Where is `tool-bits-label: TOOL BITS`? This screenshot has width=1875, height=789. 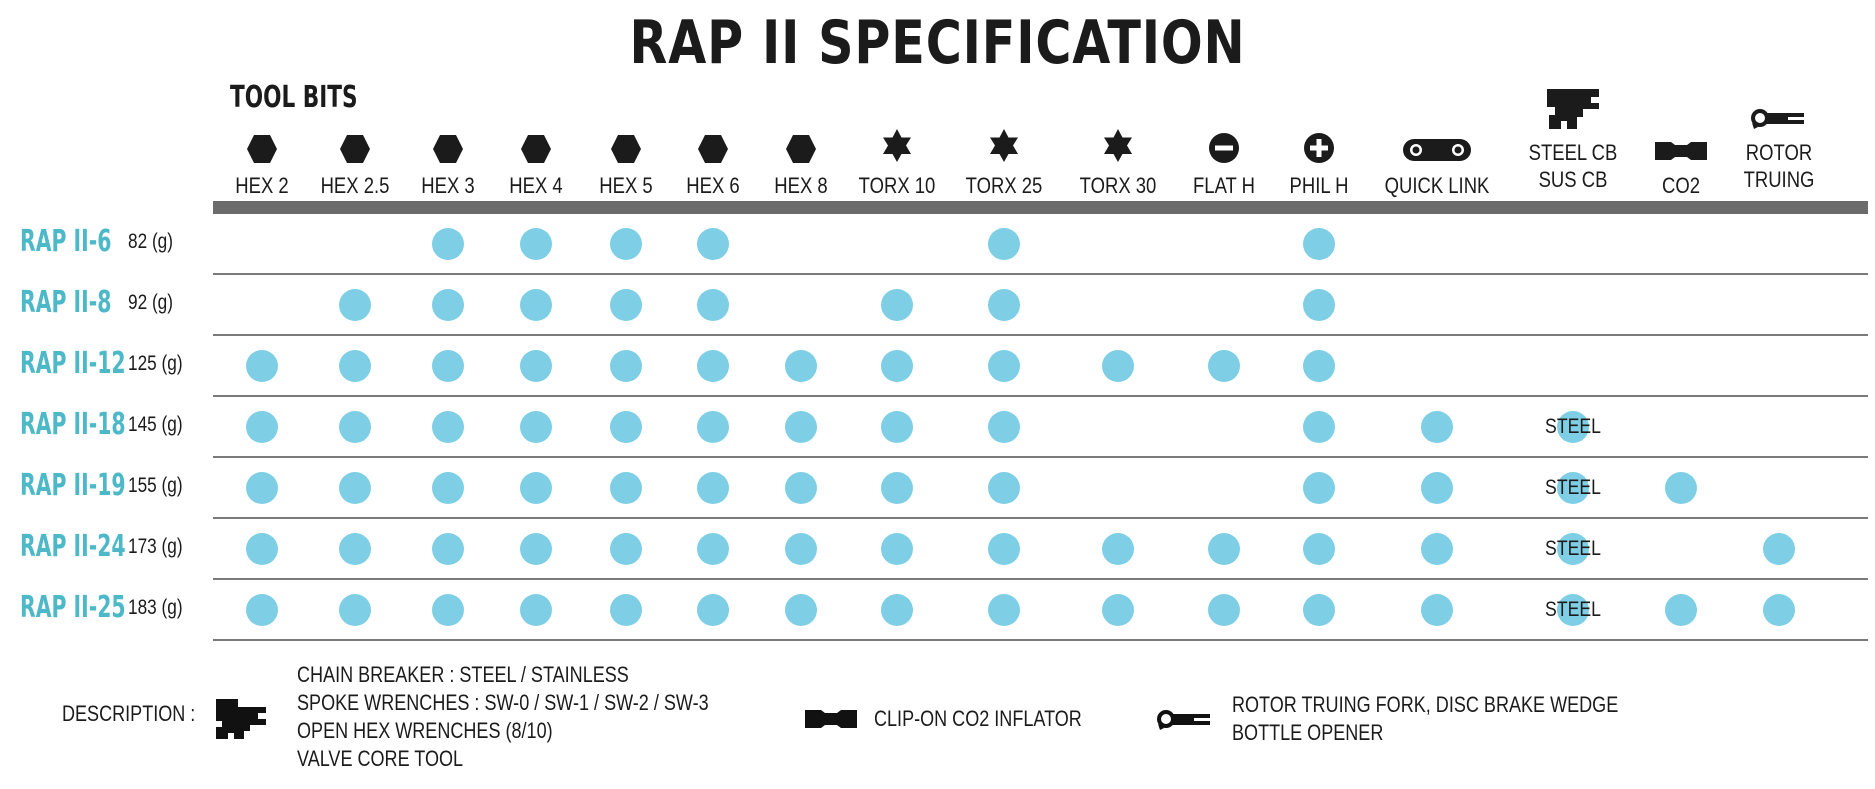
tool-bits-label: TOOL BITS is located at coordinates (294, 97).